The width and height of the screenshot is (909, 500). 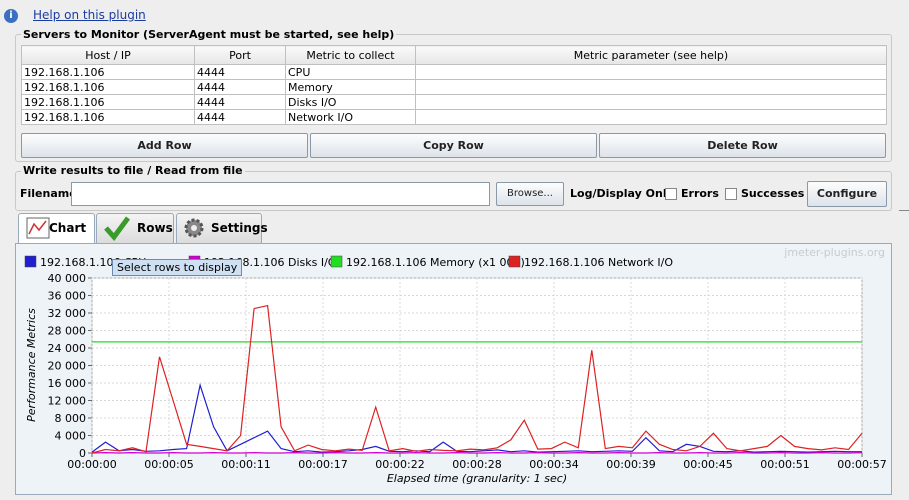 I want to click on table-row: 192.168.1.106 4444 Network I/O, so click(x=454, y=117).